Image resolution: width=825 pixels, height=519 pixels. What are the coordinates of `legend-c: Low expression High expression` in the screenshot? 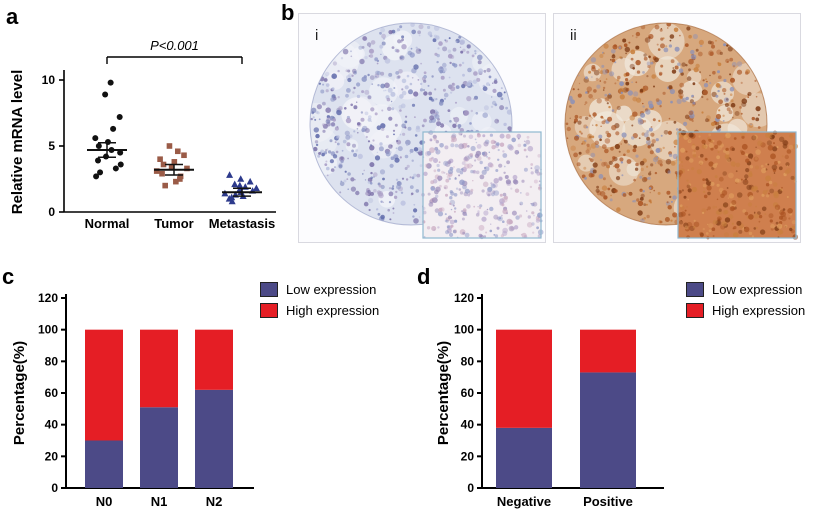 It's located at (319, 300).